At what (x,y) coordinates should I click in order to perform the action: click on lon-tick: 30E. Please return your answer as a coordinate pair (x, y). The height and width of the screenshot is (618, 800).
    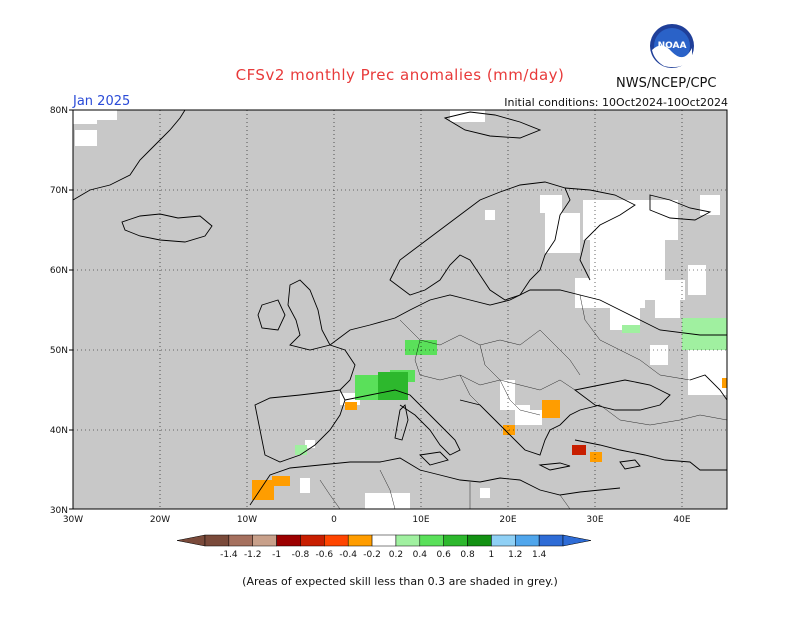
    Looking at the image, I should click on (594, 520).